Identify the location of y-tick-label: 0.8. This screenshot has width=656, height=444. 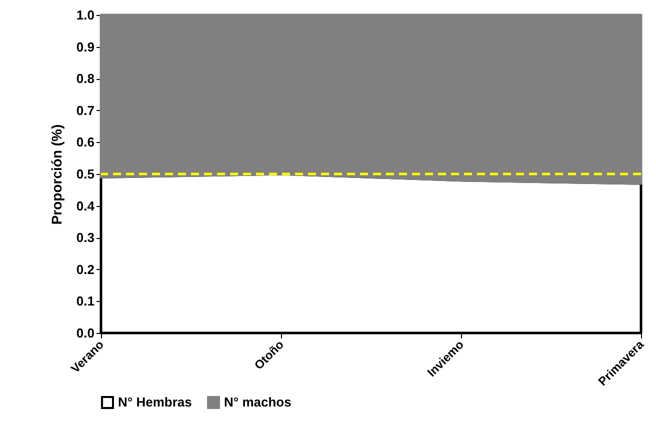
(85, 78).